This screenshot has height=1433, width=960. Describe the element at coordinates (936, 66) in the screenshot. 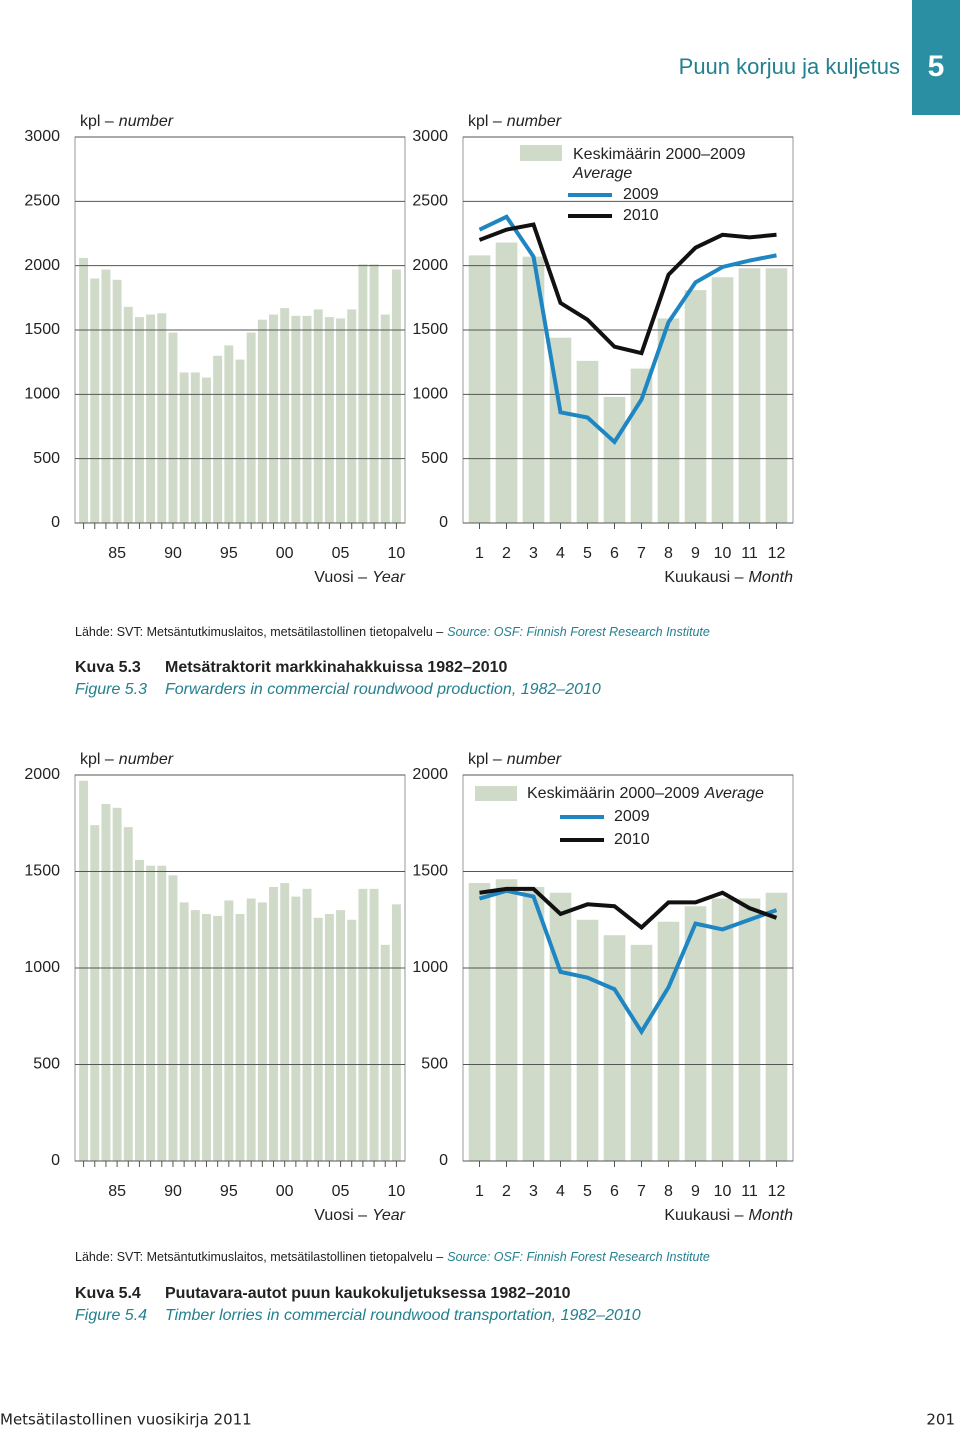

I see `section-number: 5` at that location.